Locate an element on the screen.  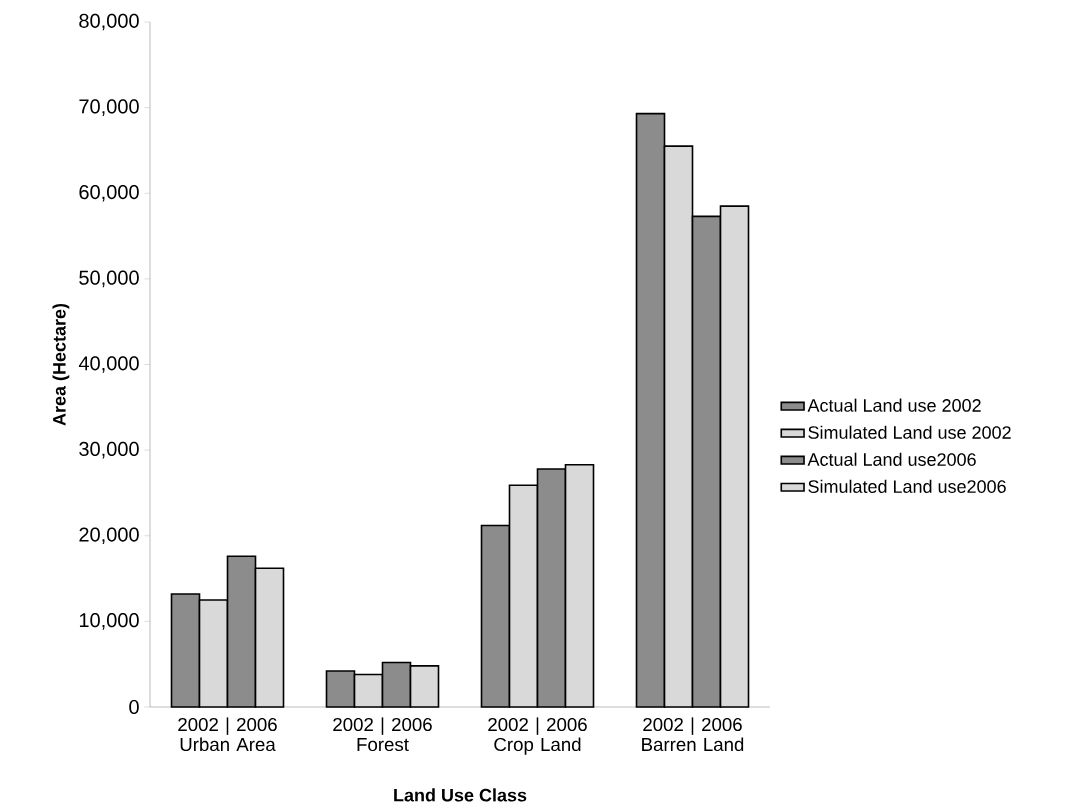
legend-label: Simulated Land use 2002 is located at coordinates (909, 432).